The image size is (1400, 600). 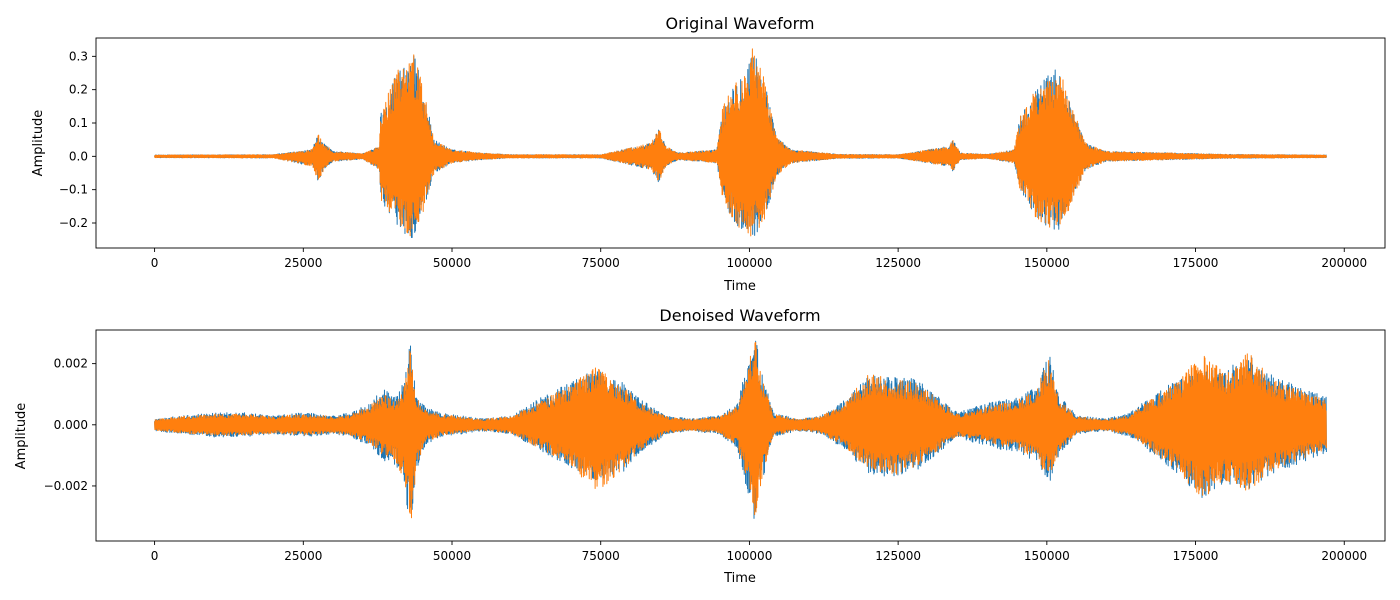 I want to click on y-tick-label: 0.0, so click(x=78, y=156).